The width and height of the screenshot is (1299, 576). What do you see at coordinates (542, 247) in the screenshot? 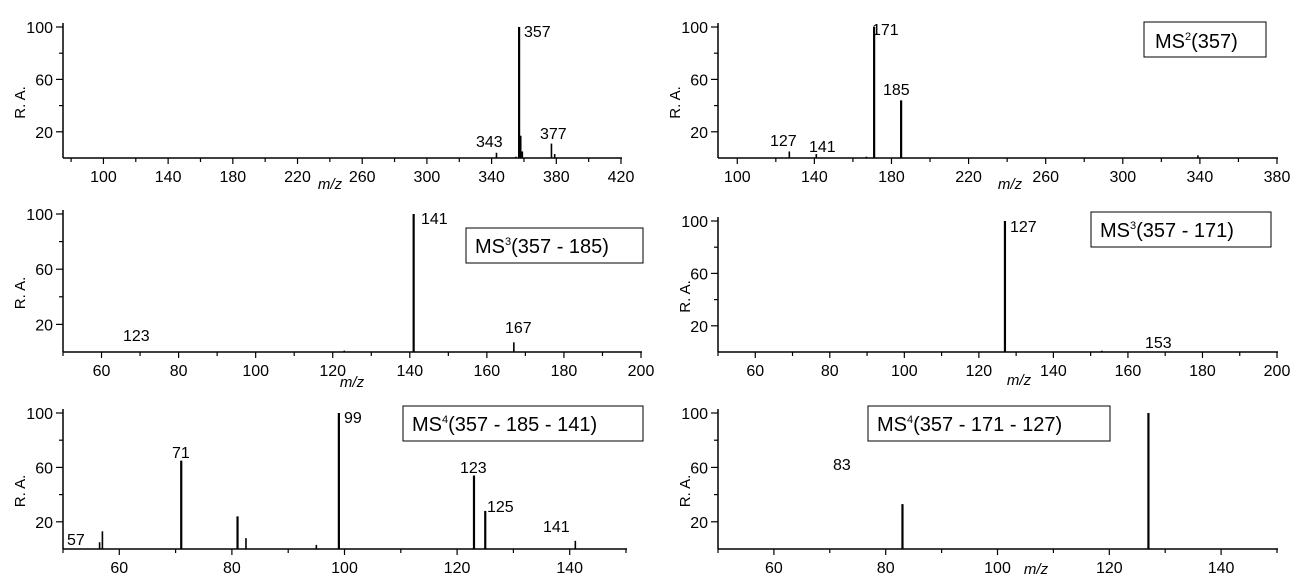
I see `ms-stage-label: MS3(357 - 185)` at bounding box center [542, 247].